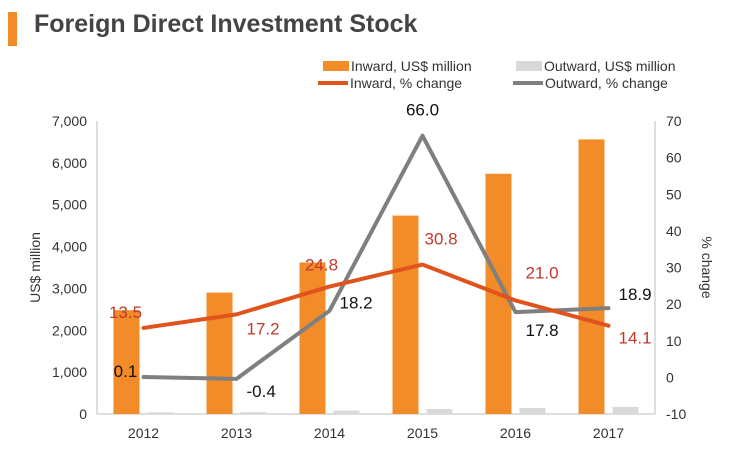  I want to click on data-label-outward: -0.4, so click(261, 391).